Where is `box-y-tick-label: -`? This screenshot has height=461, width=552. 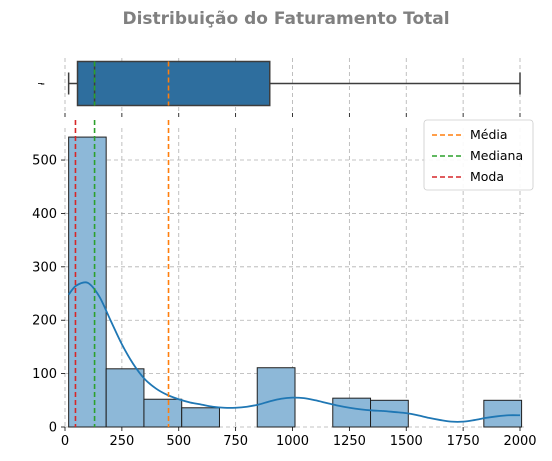 box-y-tick-label: - is located at coordinates (42, 84).